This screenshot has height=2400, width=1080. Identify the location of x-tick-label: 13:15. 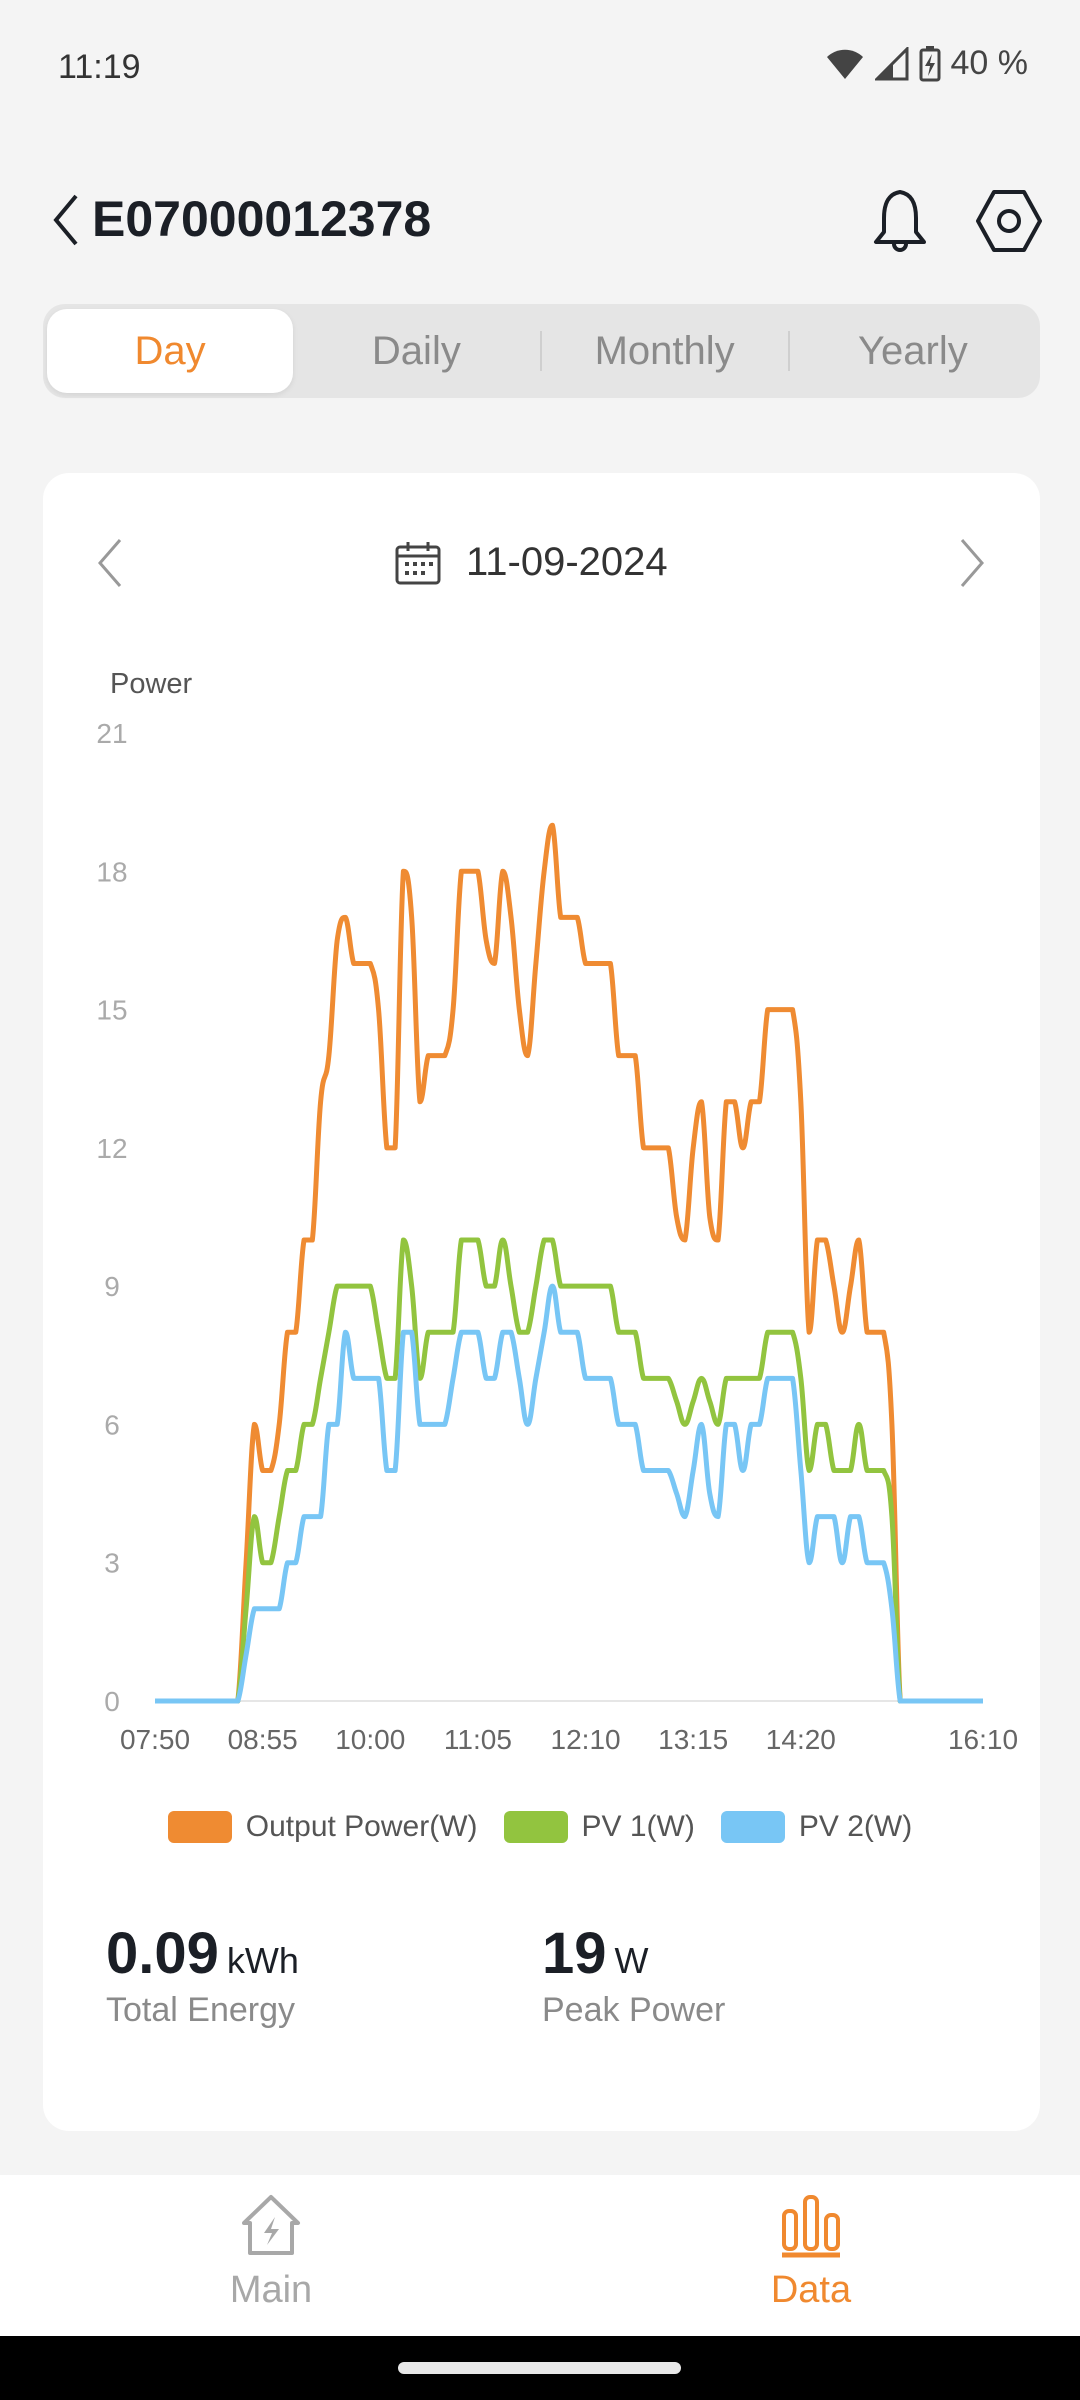
(693, 1739).